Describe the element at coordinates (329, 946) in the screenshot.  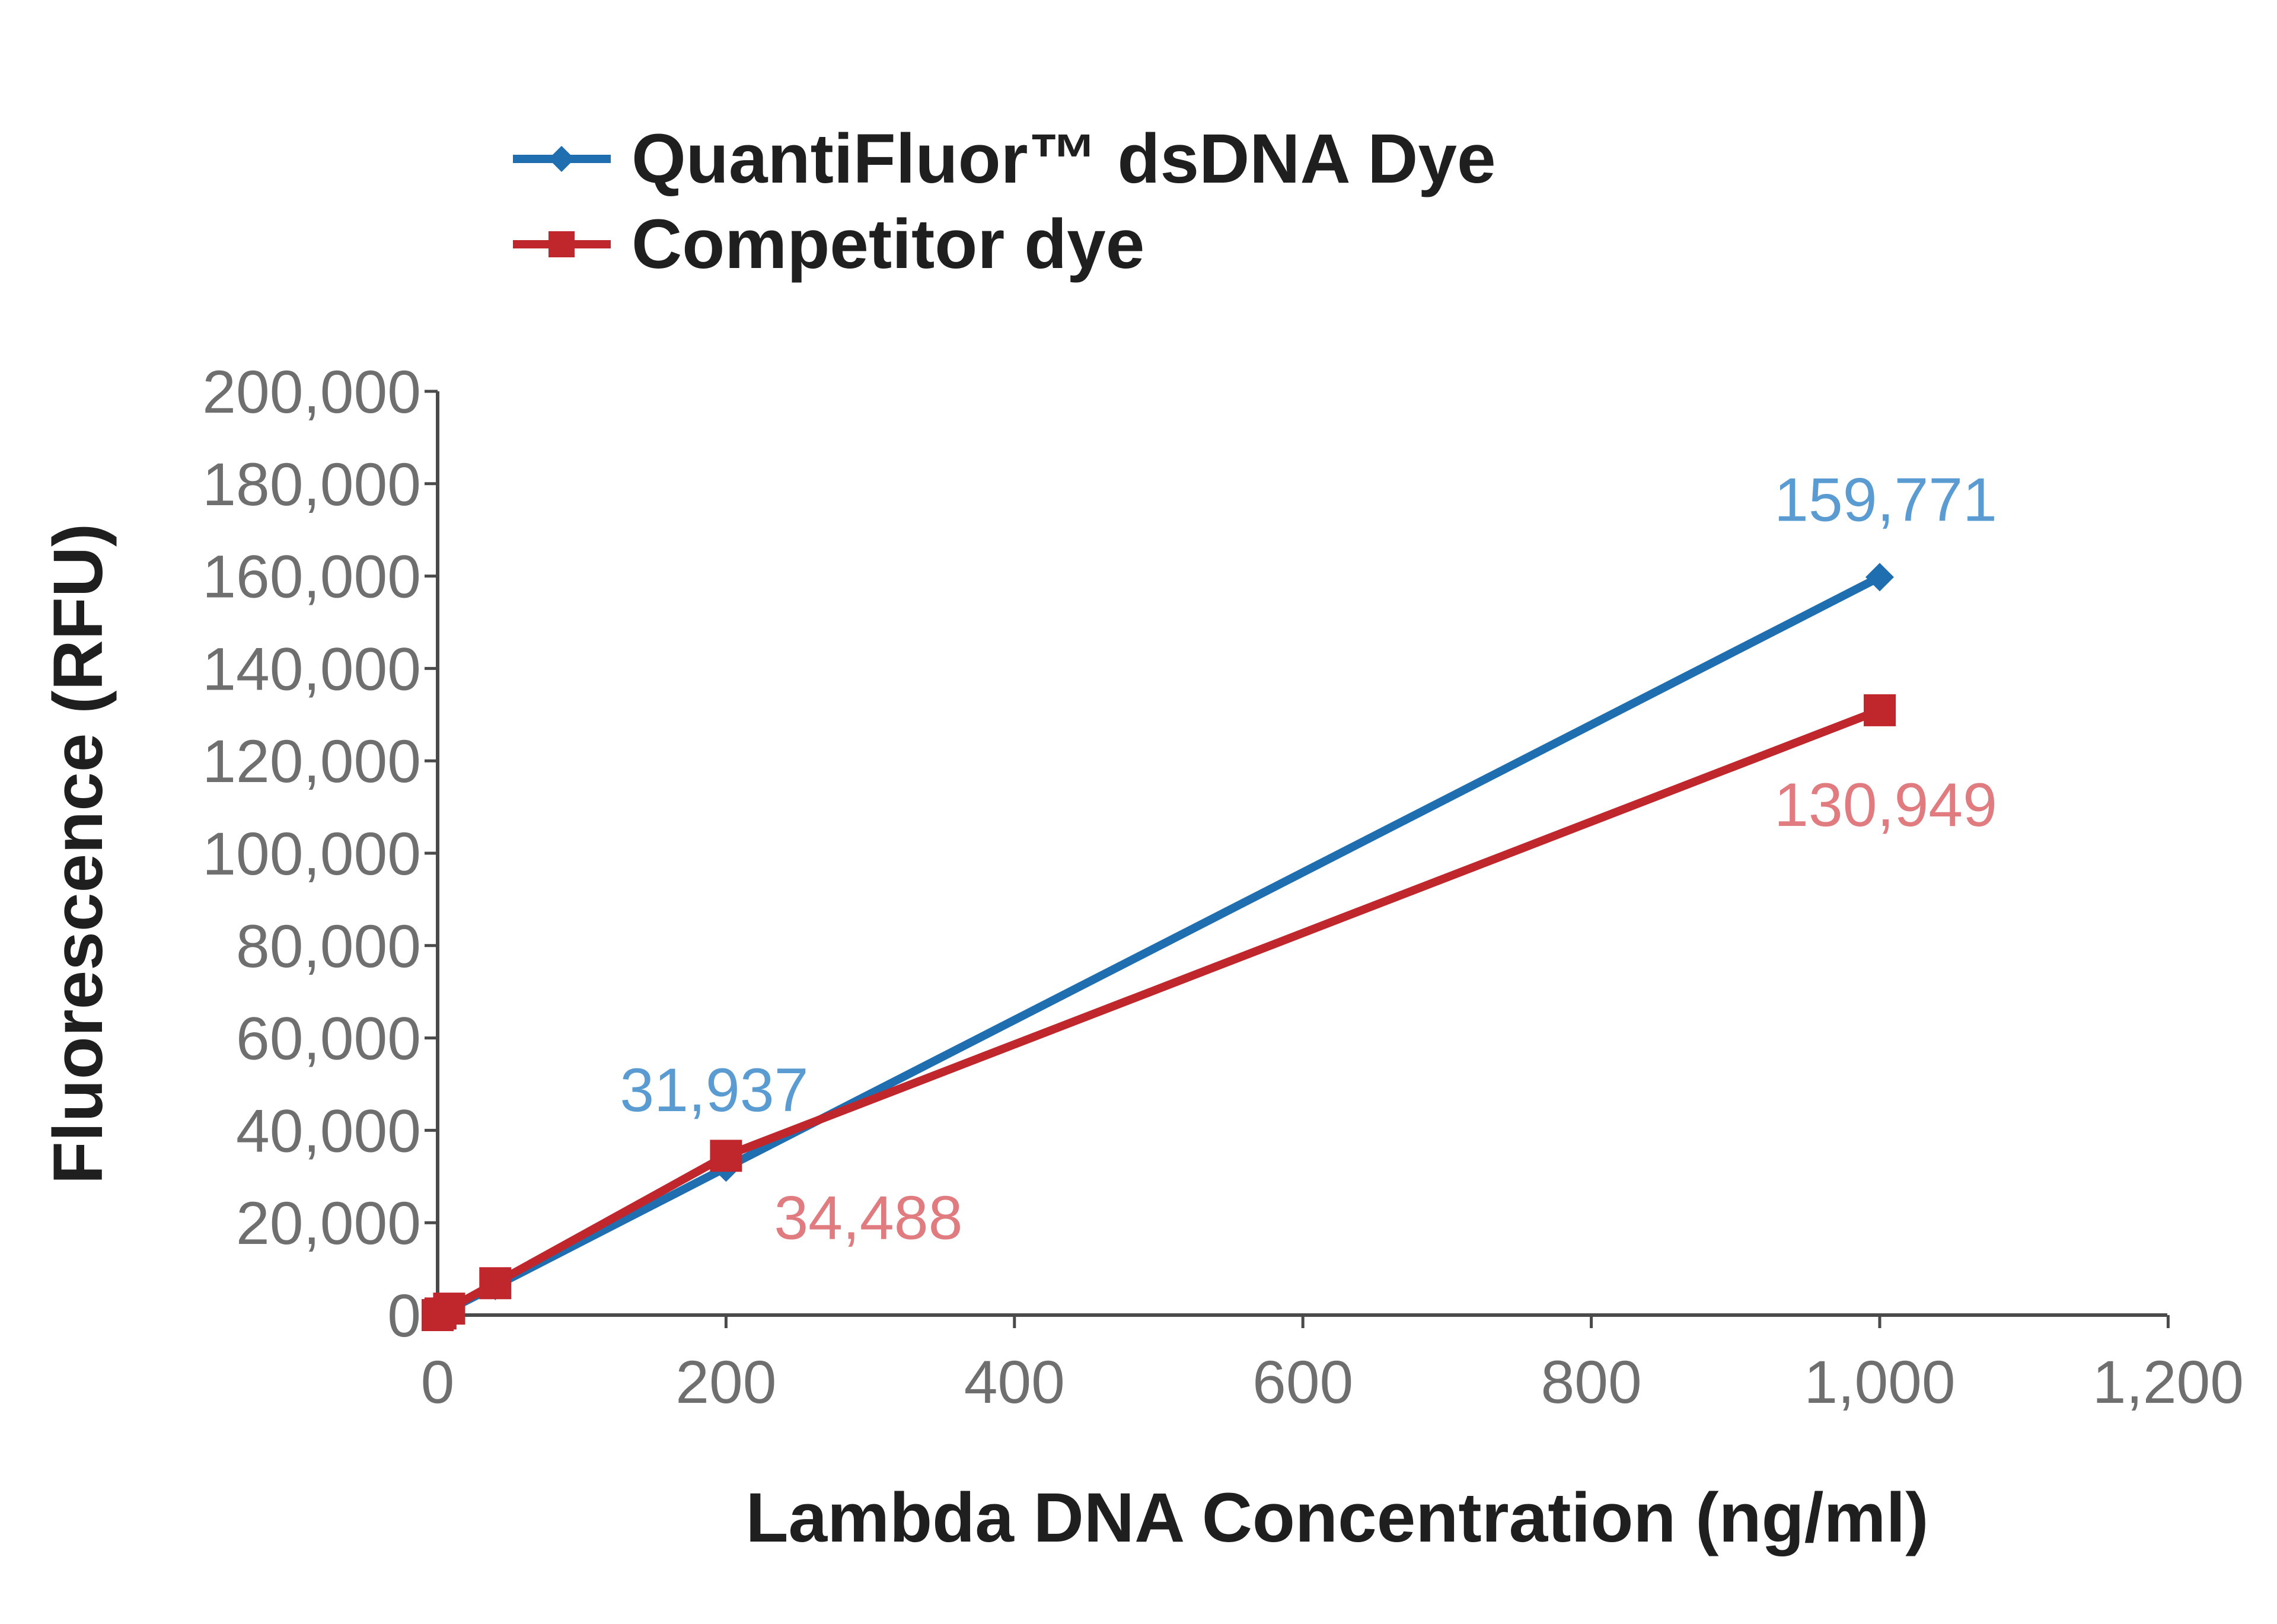
I see `y-tick-label: 80,000` at that location.